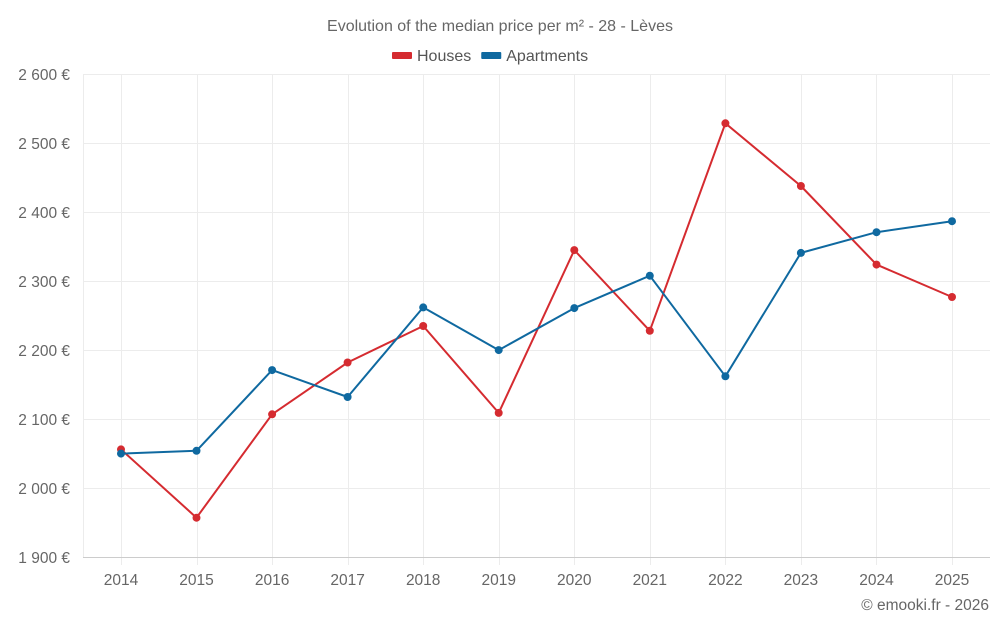  I want to click on x-tick-label: 2020, so click(574, 580).